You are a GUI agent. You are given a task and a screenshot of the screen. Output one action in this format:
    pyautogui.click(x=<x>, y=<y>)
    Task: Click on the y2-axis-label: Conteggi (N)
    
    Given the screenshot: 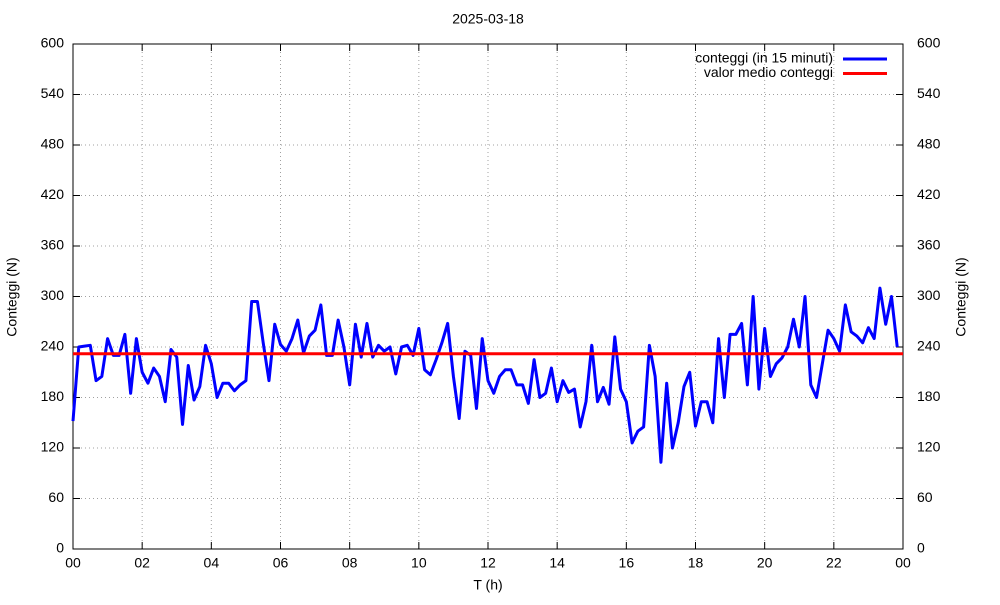 What is the action you would take?
    pyautogui.click(x=961, y=296)
    